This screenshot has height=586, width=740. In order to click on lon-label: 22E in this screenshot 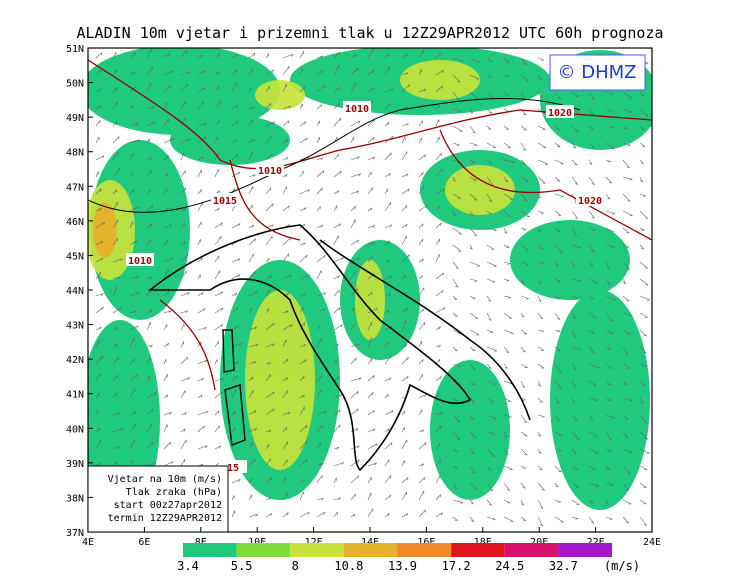, I will do `click(596, 542)`.